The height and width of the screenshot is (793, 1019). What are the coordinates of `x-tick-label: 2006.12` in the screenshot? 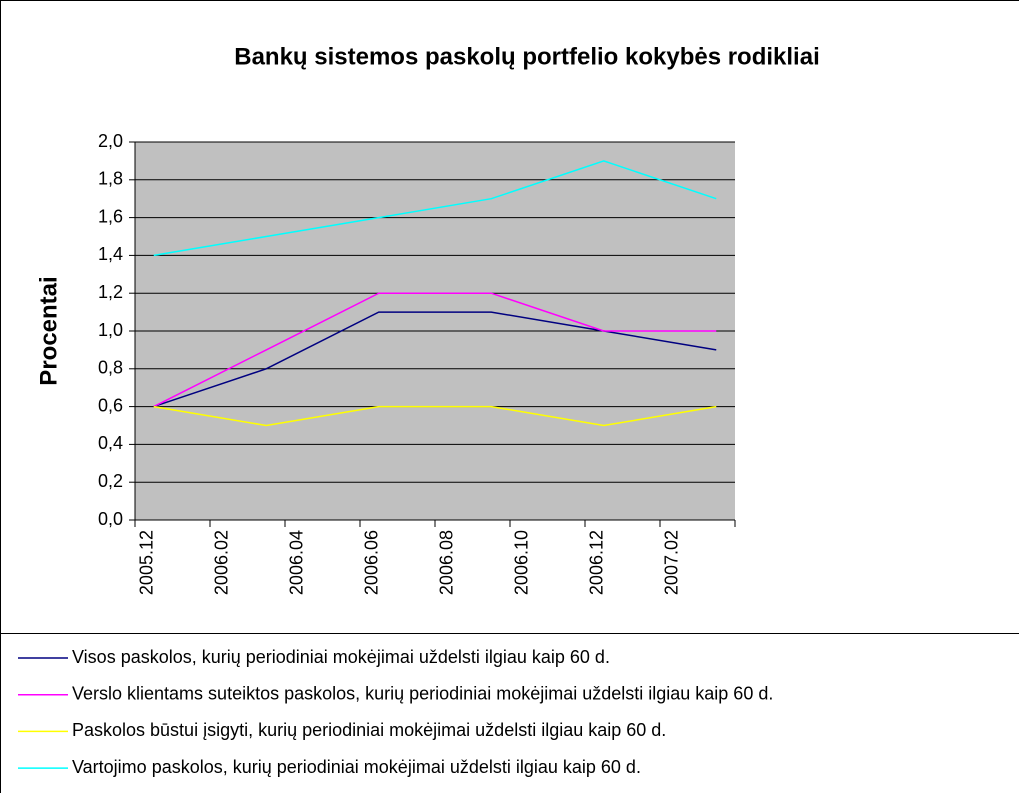 It's located at (597, 562).